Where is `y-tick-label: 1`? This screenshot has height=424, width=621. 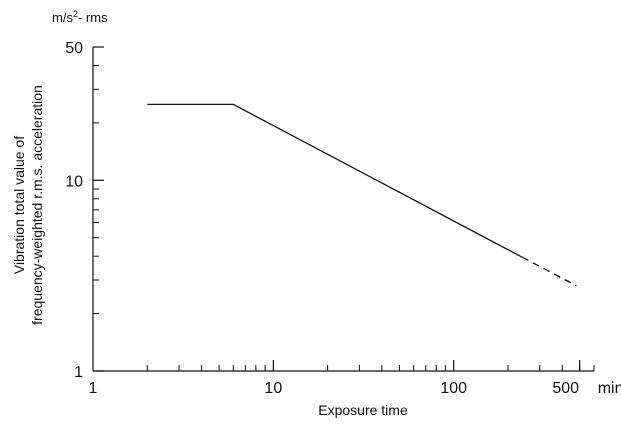
y-tick-label: 1 is located at coordinates (78, 372).